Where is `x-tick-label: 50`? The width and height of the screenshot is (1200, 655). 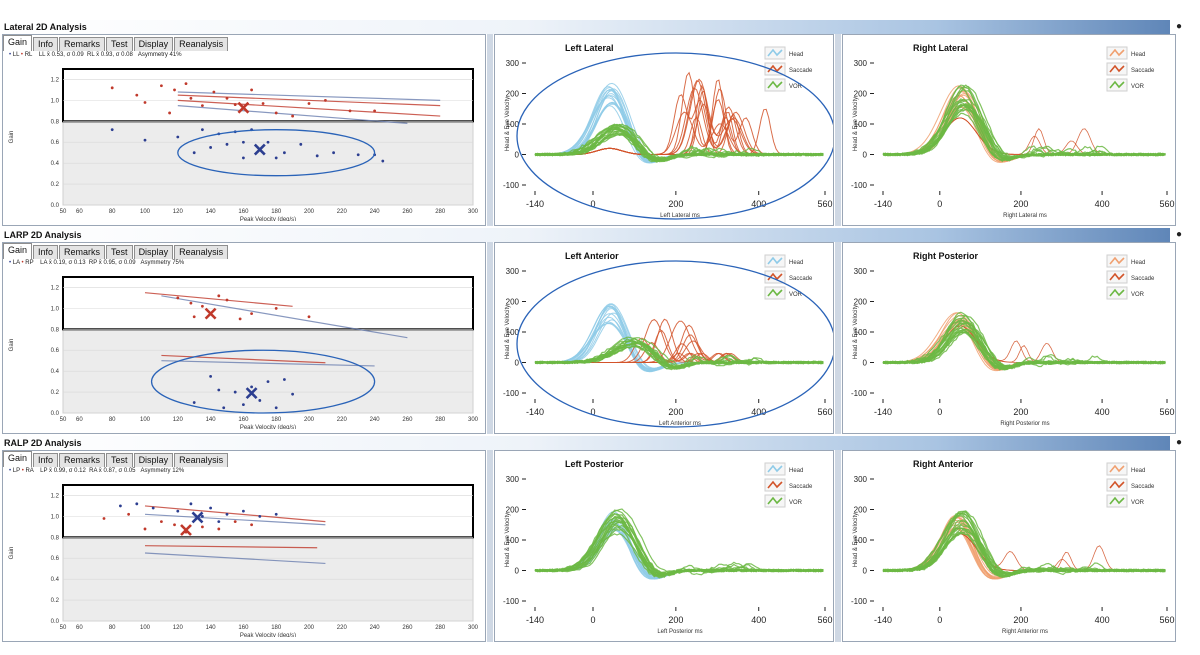 x-tick-label: 50 is located at coordinates (63, 420).